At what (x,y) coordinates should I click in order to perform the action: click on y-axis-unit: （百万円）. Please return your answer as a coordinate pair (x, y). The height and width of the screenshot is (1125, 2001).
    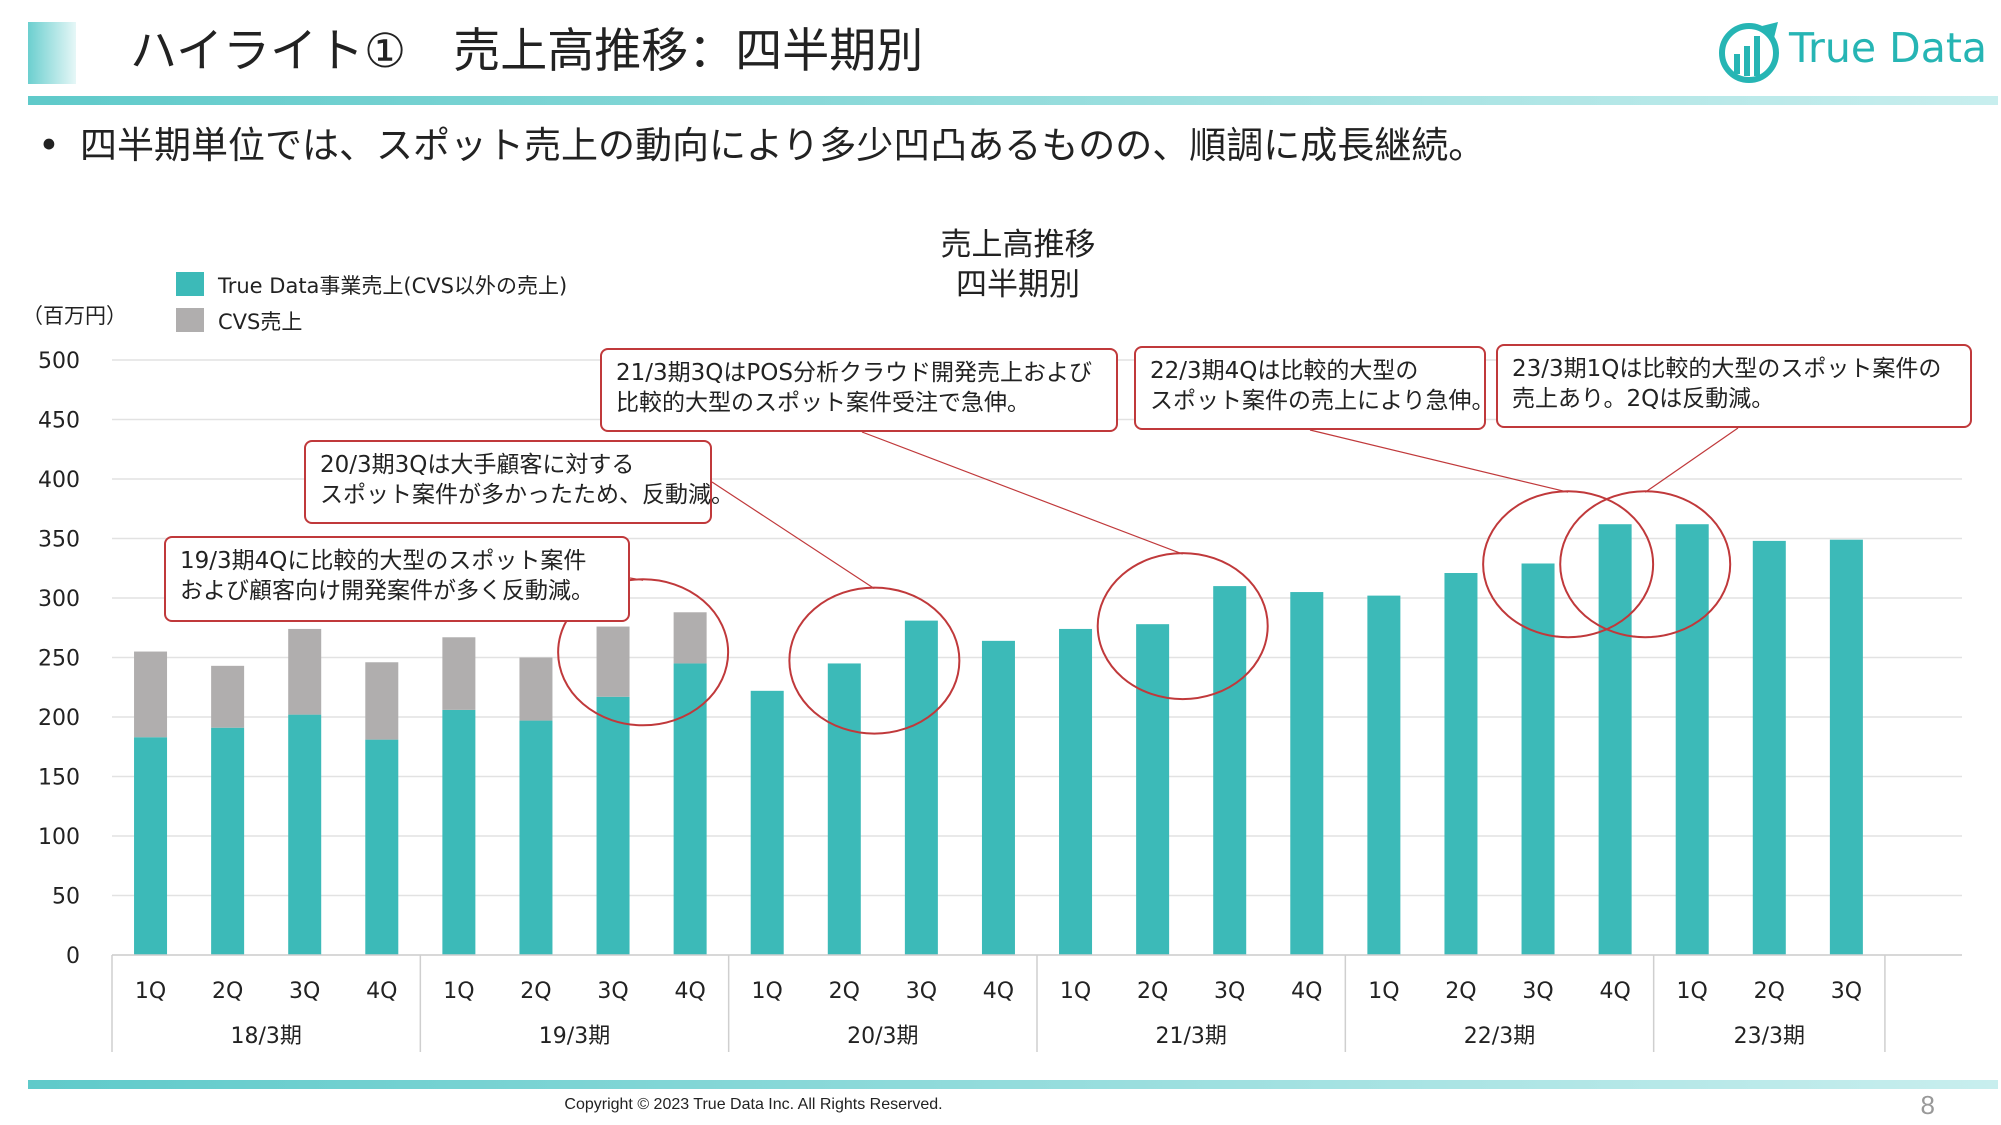
    Looking at the image, I should click on (74, 316).